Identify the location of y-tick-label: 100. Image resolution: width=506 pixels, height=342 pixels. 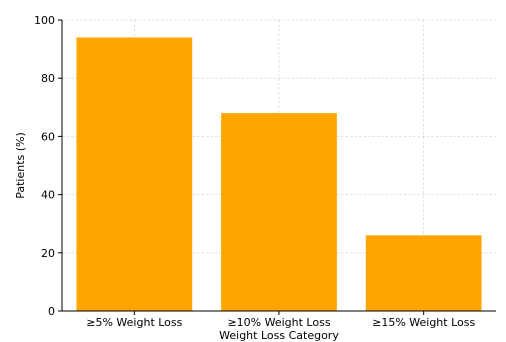
(44, 20).